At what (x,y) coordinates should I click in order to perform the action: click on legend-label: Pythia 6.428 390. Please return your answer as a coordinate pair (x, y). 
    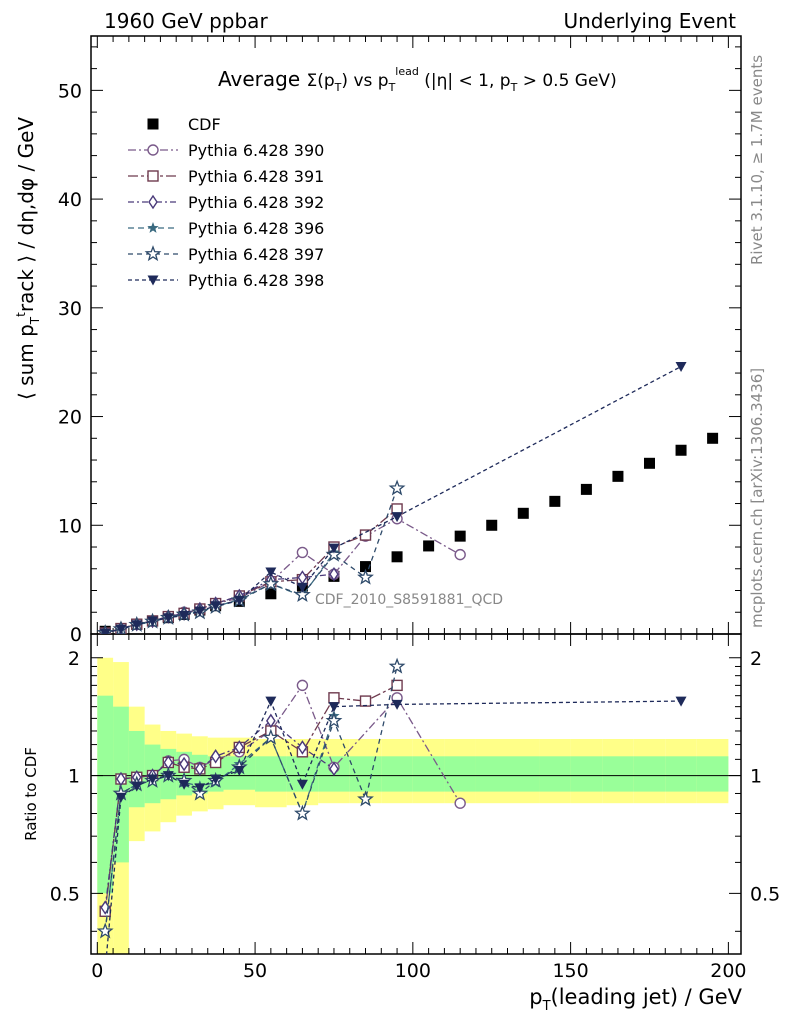
    Looking at the image, I should click on (256, 150).